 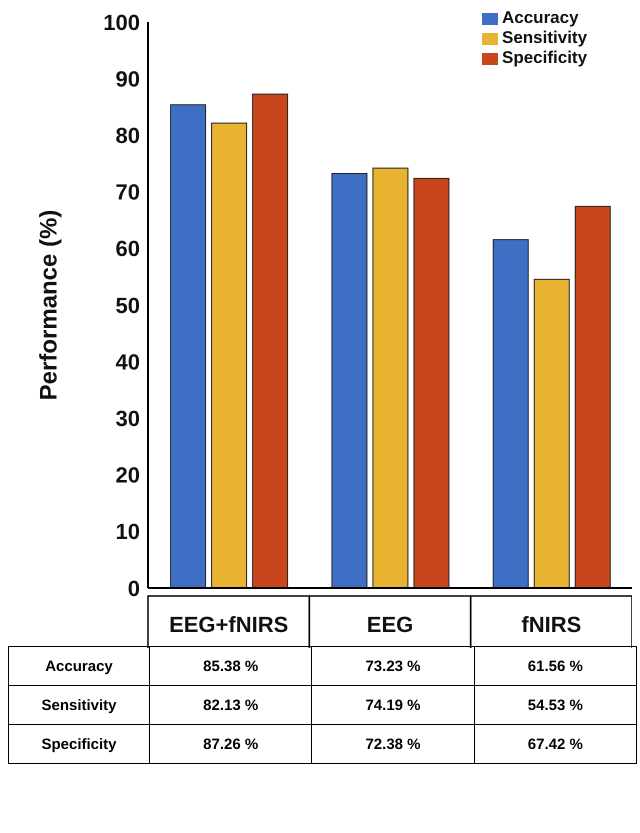 What do you see at coordinates (134, 588) in the screenshot?
I see `y-tick-label: 0` at bounding box center [134, 588].